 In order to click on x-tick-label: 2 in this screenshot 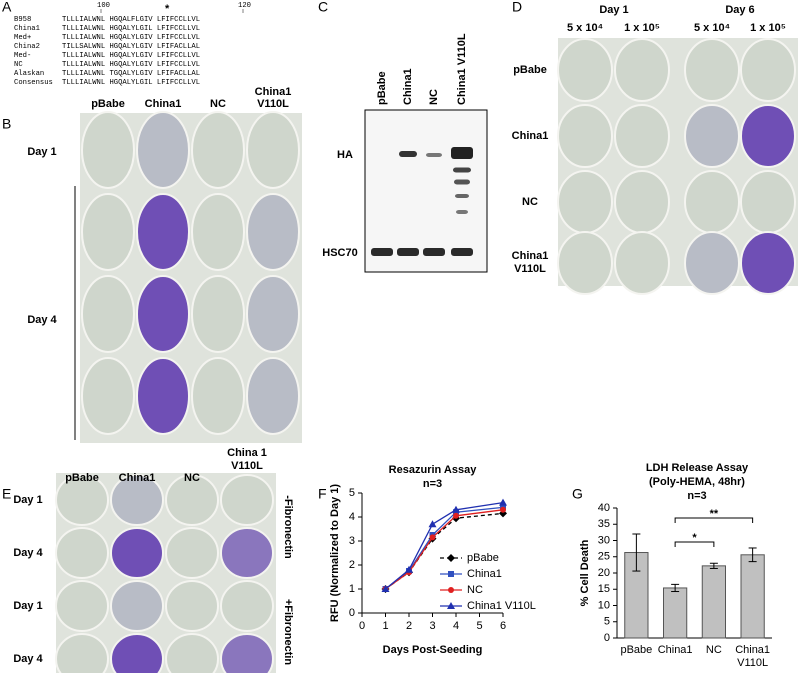, I will do `click(409, 626)`.